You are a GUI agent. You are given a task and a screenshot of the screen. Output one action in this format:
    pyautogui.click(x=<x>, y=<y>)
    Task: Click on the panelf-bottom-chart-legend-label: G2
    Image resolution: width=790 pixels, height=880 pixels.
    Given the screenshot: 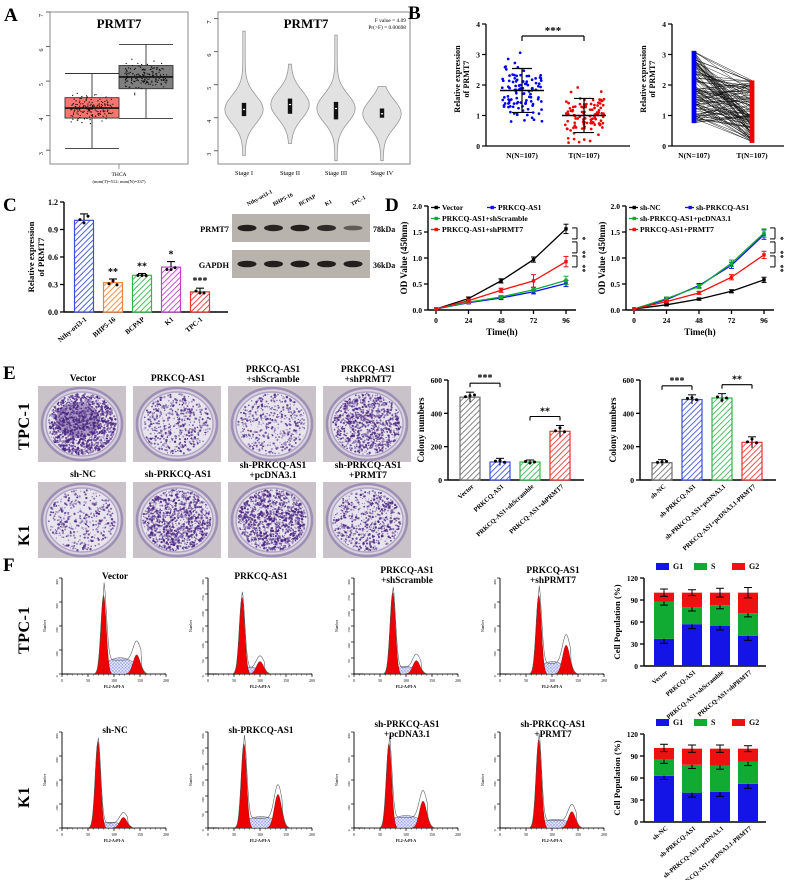 What is the action you would take?
    pyautogui.click(x=754, y=722)
    